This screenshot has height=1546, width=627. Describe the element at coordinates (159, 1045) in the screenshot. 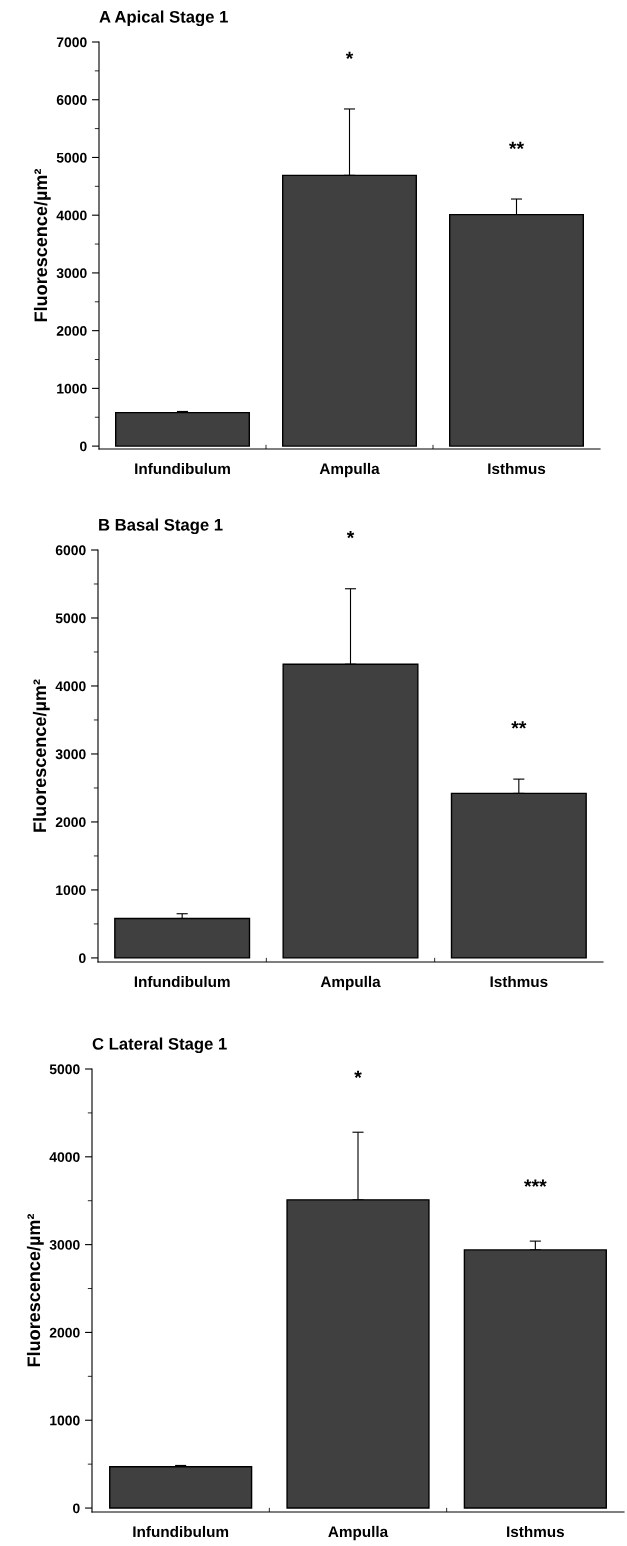

I see `chart-title: C Lateral Stage 1` at that location.